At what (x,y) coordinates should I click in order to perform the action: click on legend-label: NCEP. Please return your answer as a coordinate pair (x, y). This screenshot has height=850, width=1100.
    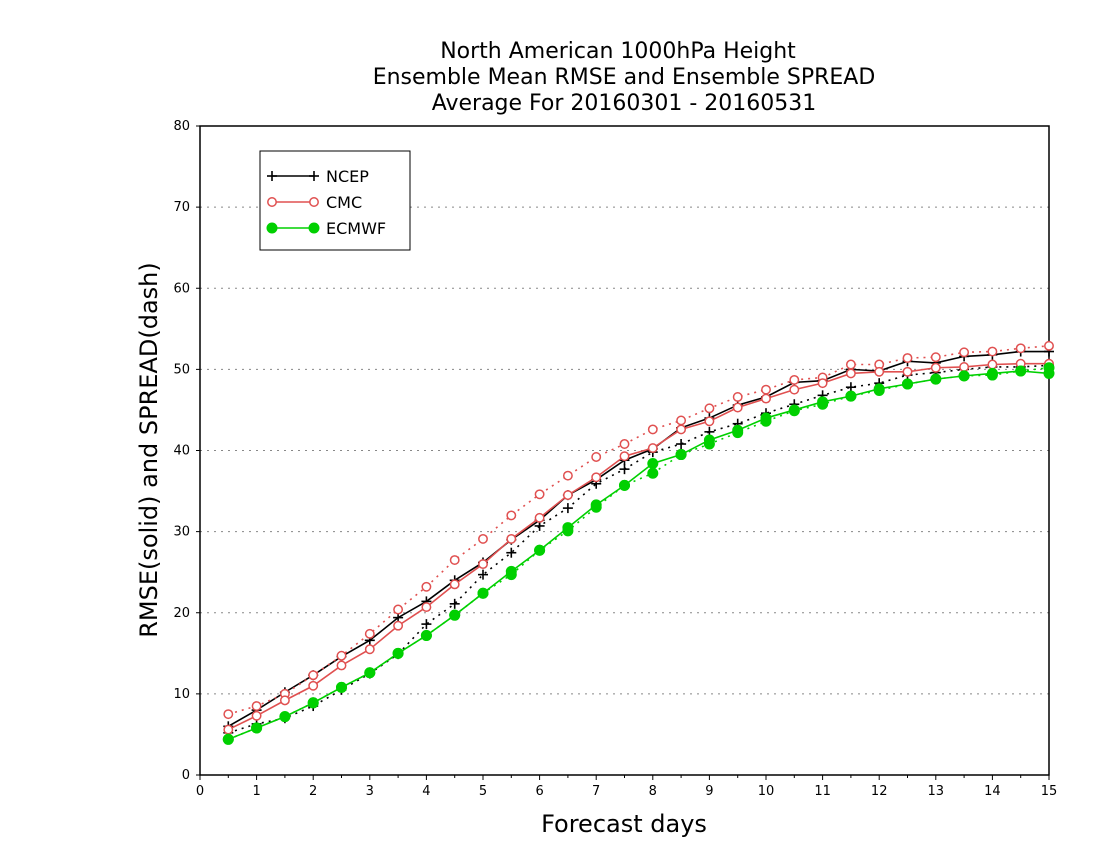
    Looking at the image, I should click on (347, 176).